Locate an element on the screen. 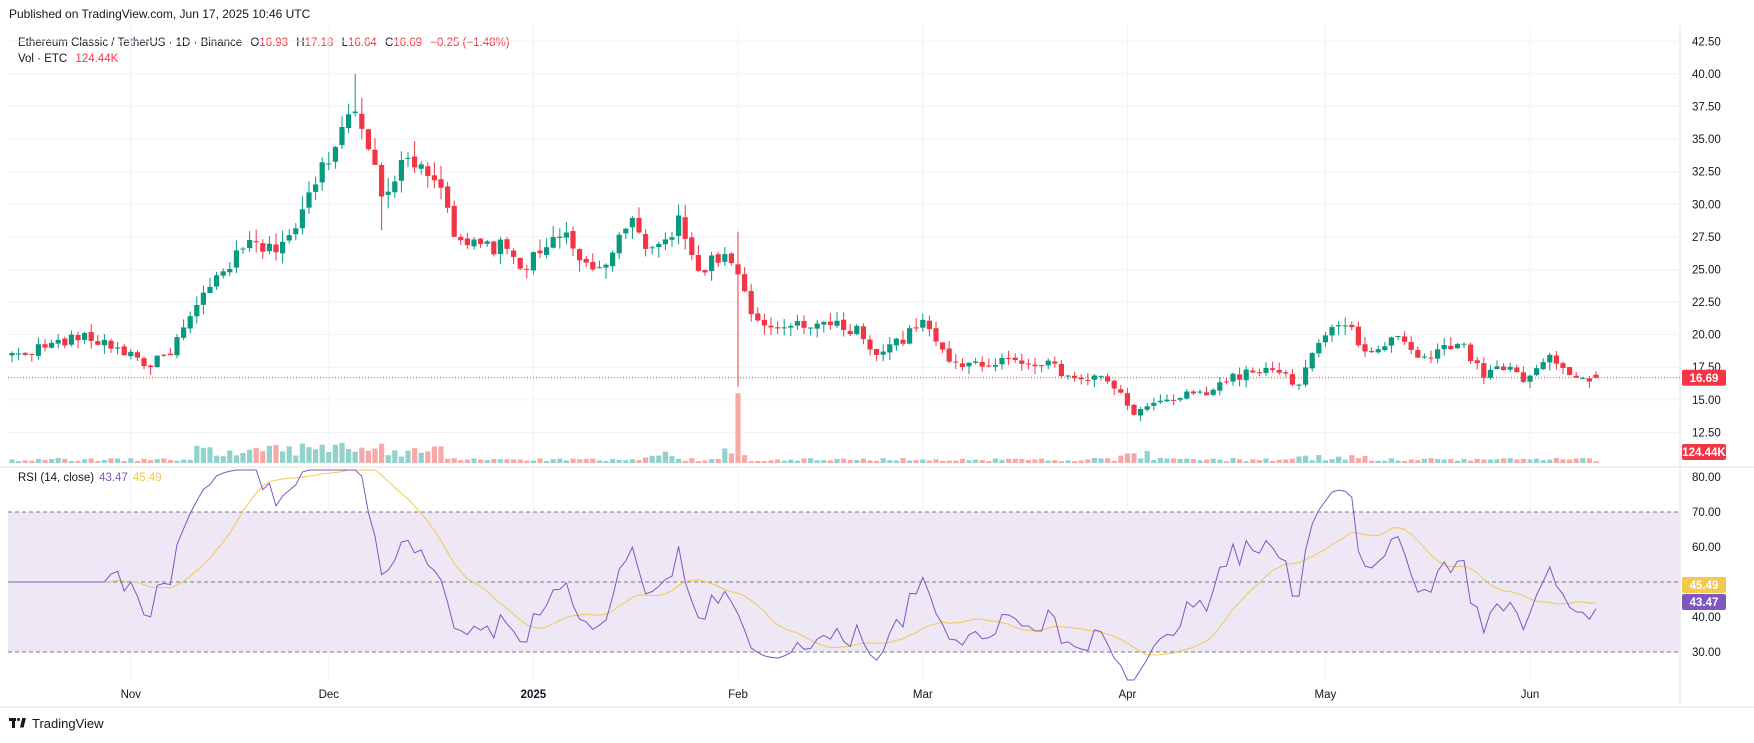 The width and height of the screenshot is (1754, 743). rsi-ma-tag-text: 45.49 is located at coordinates (1704, 586).